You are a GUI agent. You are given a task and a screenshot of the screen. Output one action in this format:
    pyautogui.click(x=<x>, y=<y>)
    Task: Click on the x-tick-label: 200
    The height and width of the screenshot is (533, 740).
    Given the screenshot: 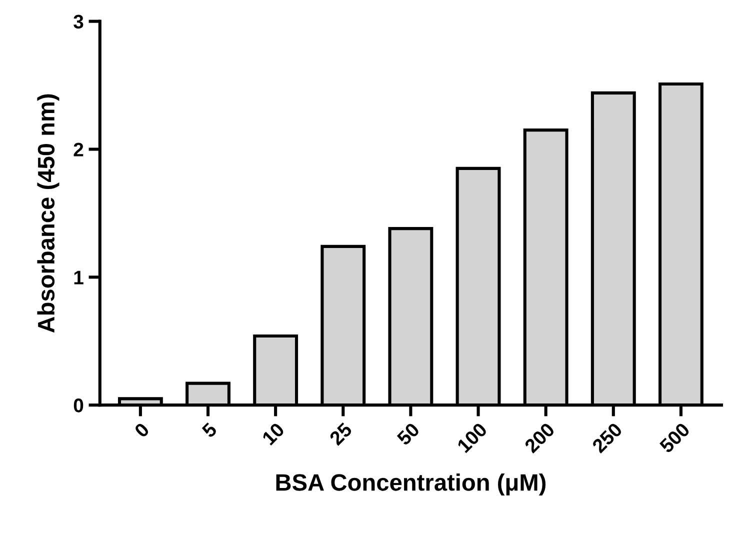 What is the action you would take?
    pyautogui.click(x=540, y=438)
    